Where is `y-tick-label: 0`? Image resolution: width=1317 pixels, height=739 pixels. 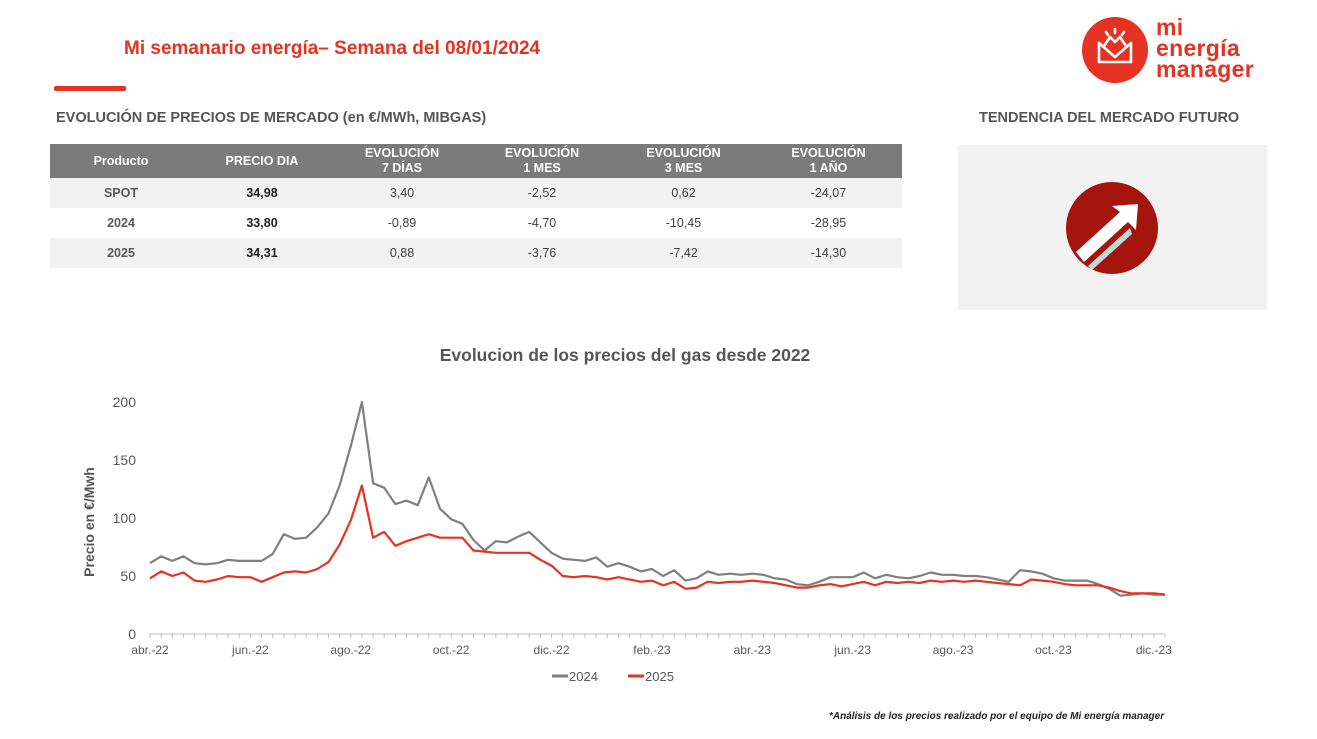 y-tick-label: 0 is located at coordinates (132, 634).